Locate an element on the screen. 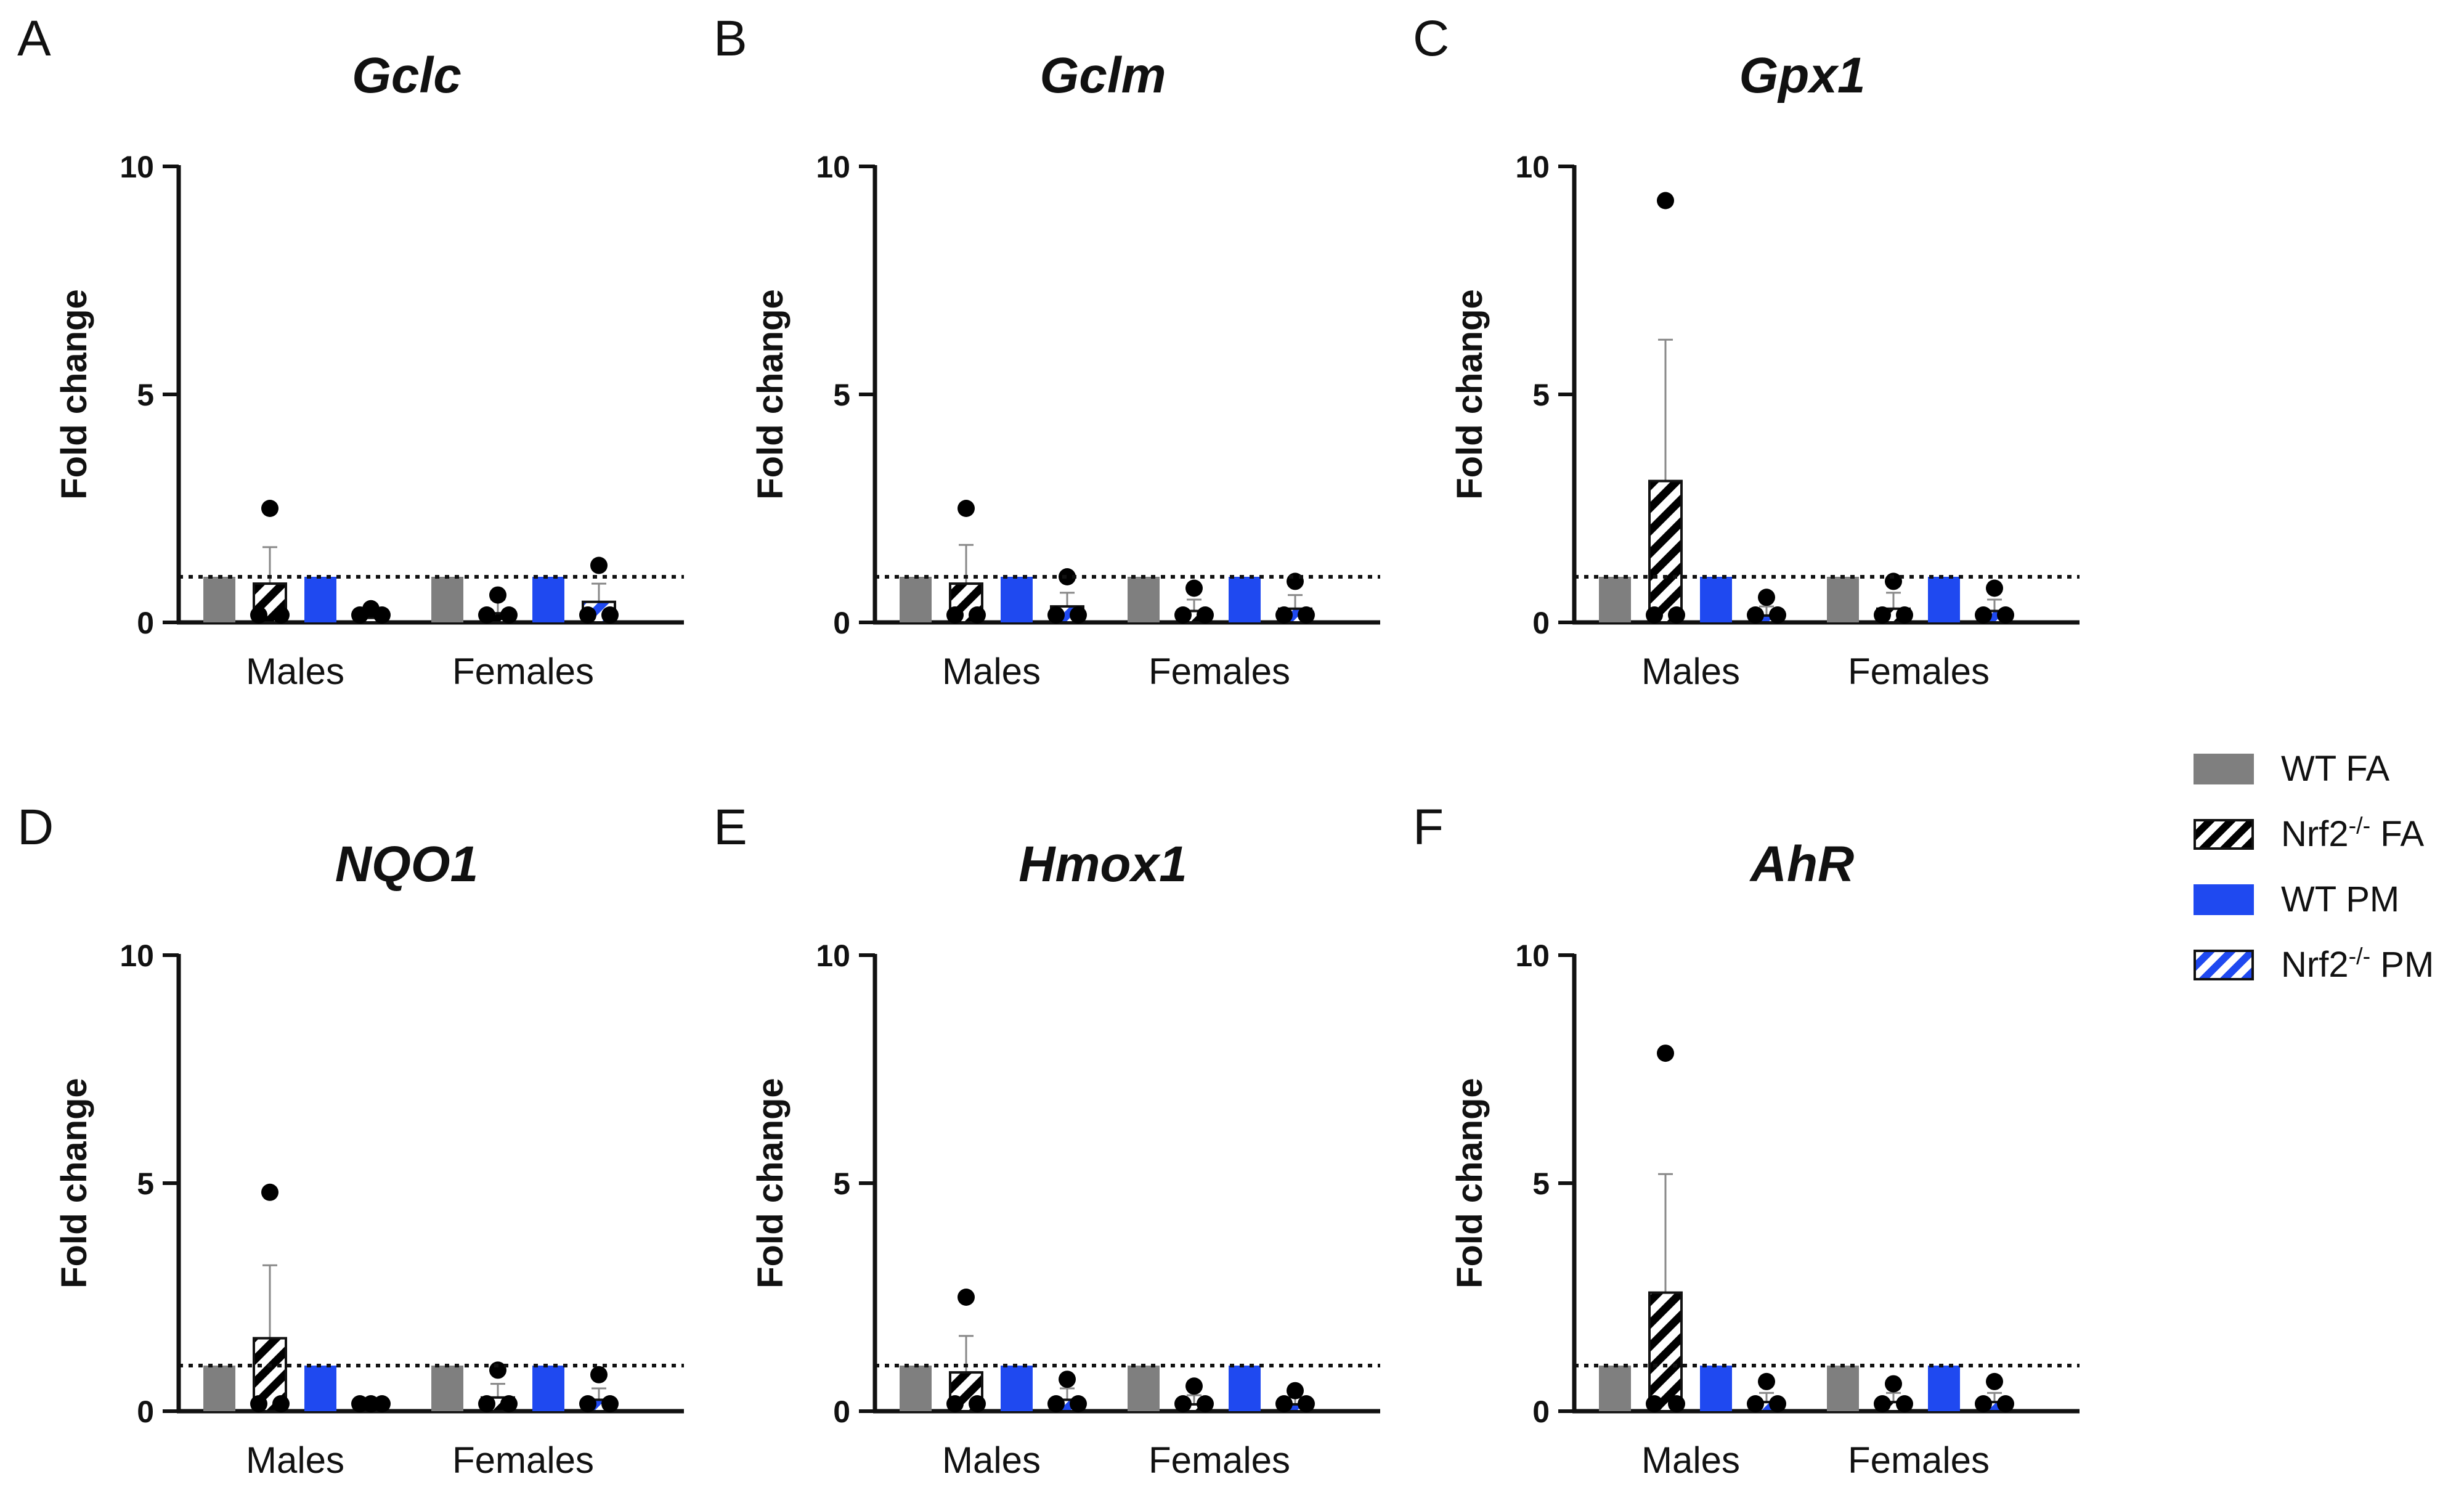 Image resolution: width=2464 pixels, height=1503 pixels. panel-title: NQO1 is located at coordinates (406, 864).